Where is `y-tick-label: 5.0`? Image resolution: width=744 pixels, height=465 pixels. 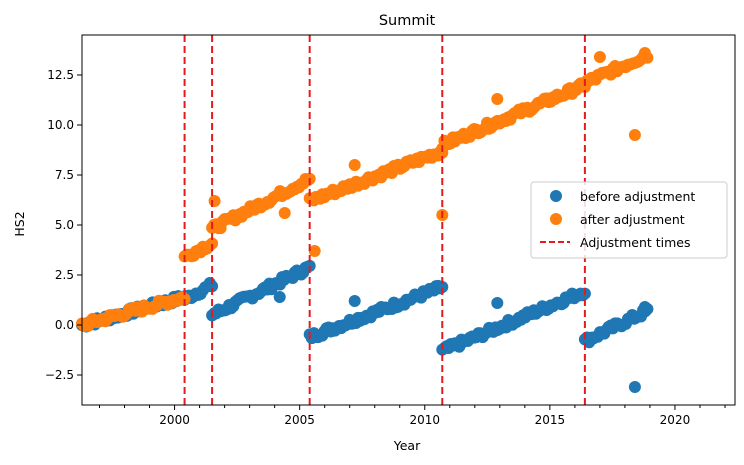
y-tick-label: 5.0 is located at coordinates (64, 225).